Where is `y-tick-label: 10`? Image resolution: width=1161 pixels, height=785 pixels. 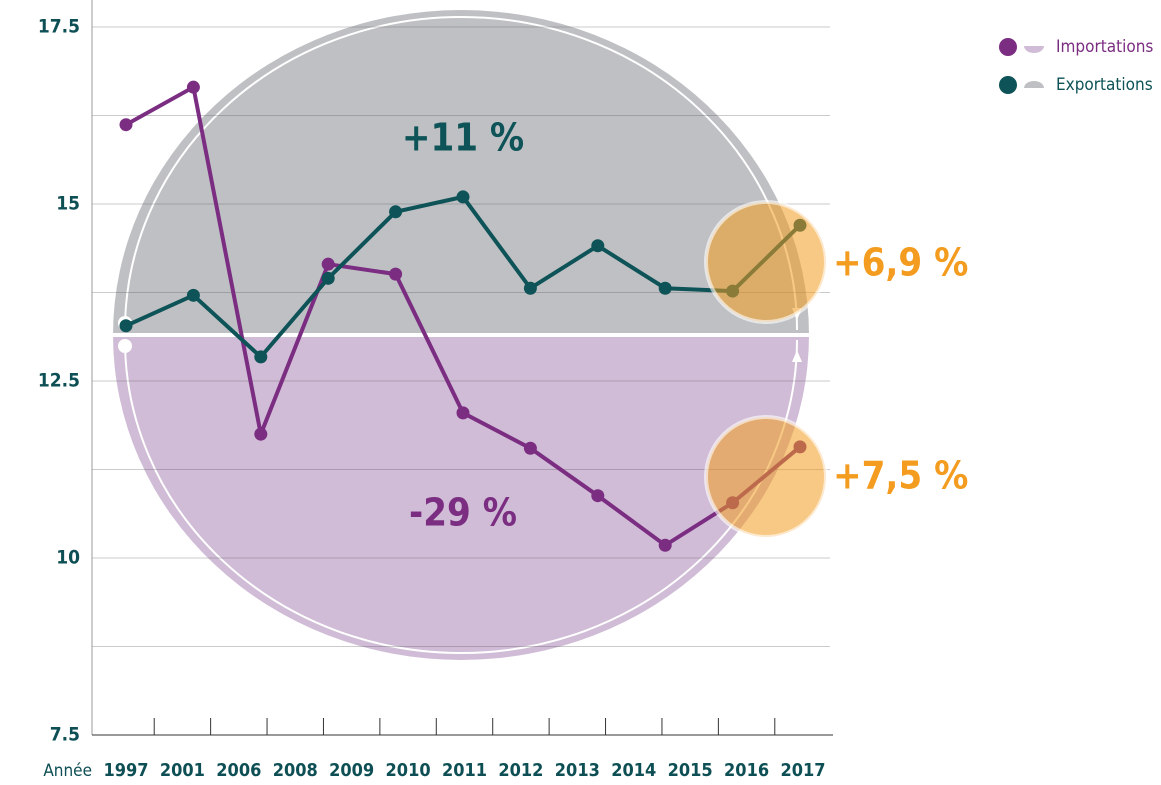 y-tick-label: 10 is located at coordinates (68, 558).